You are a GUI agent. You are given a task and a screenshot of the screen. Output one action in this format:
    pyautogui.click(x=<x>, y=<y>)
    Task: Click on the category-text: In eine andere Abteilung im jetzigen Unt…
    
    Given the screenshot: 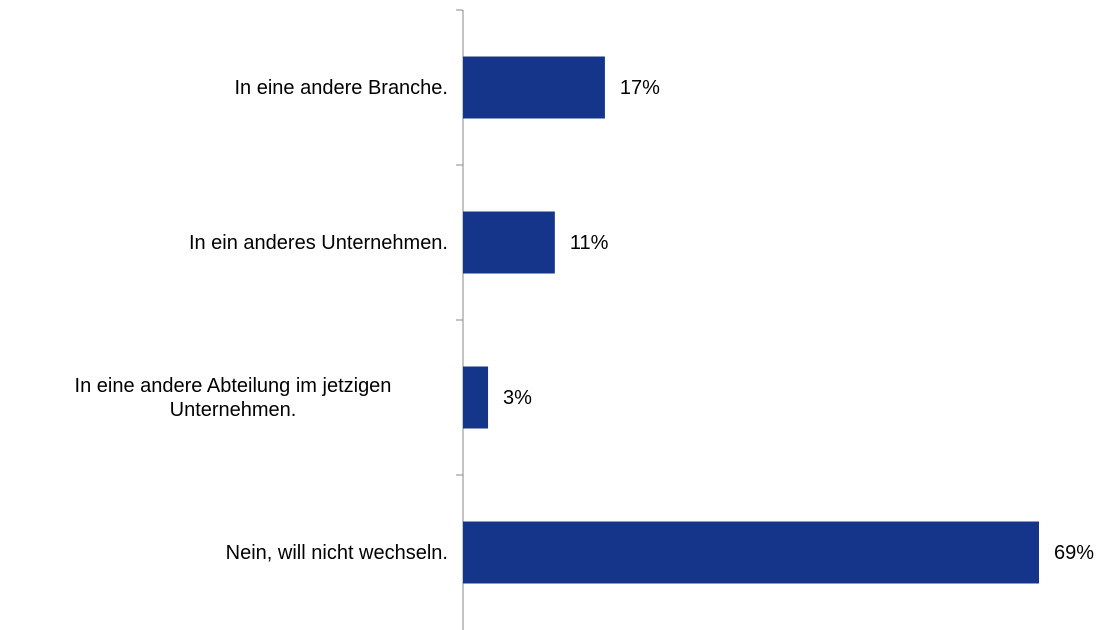 What is the action you would take?
    pyautogui.click(x=233, y=397)
    